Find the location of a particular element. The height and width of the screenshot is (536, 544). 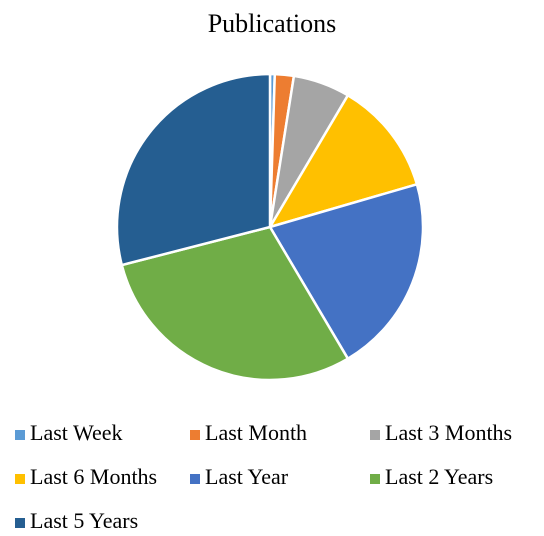

legend-label: Last 2 Years is located at coordinates (439, 476).